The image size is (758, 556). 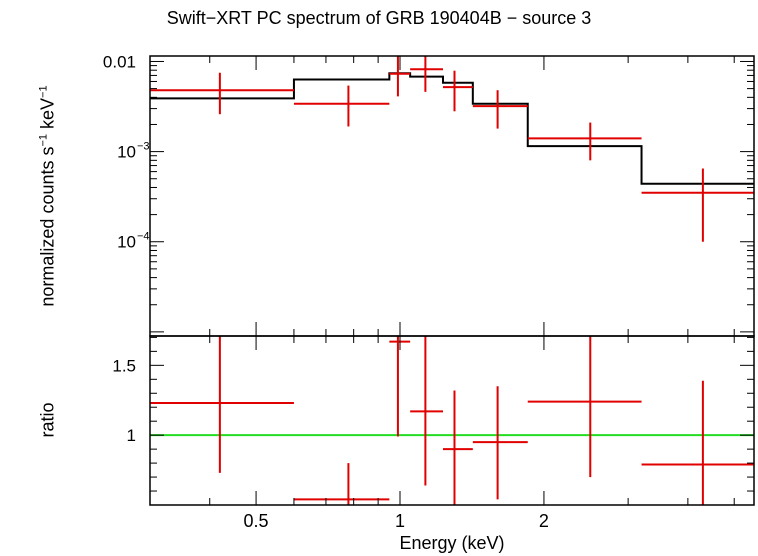 I want to click on y-tick-exponent-spectrum-3: −4, so click(x=143, y=237).